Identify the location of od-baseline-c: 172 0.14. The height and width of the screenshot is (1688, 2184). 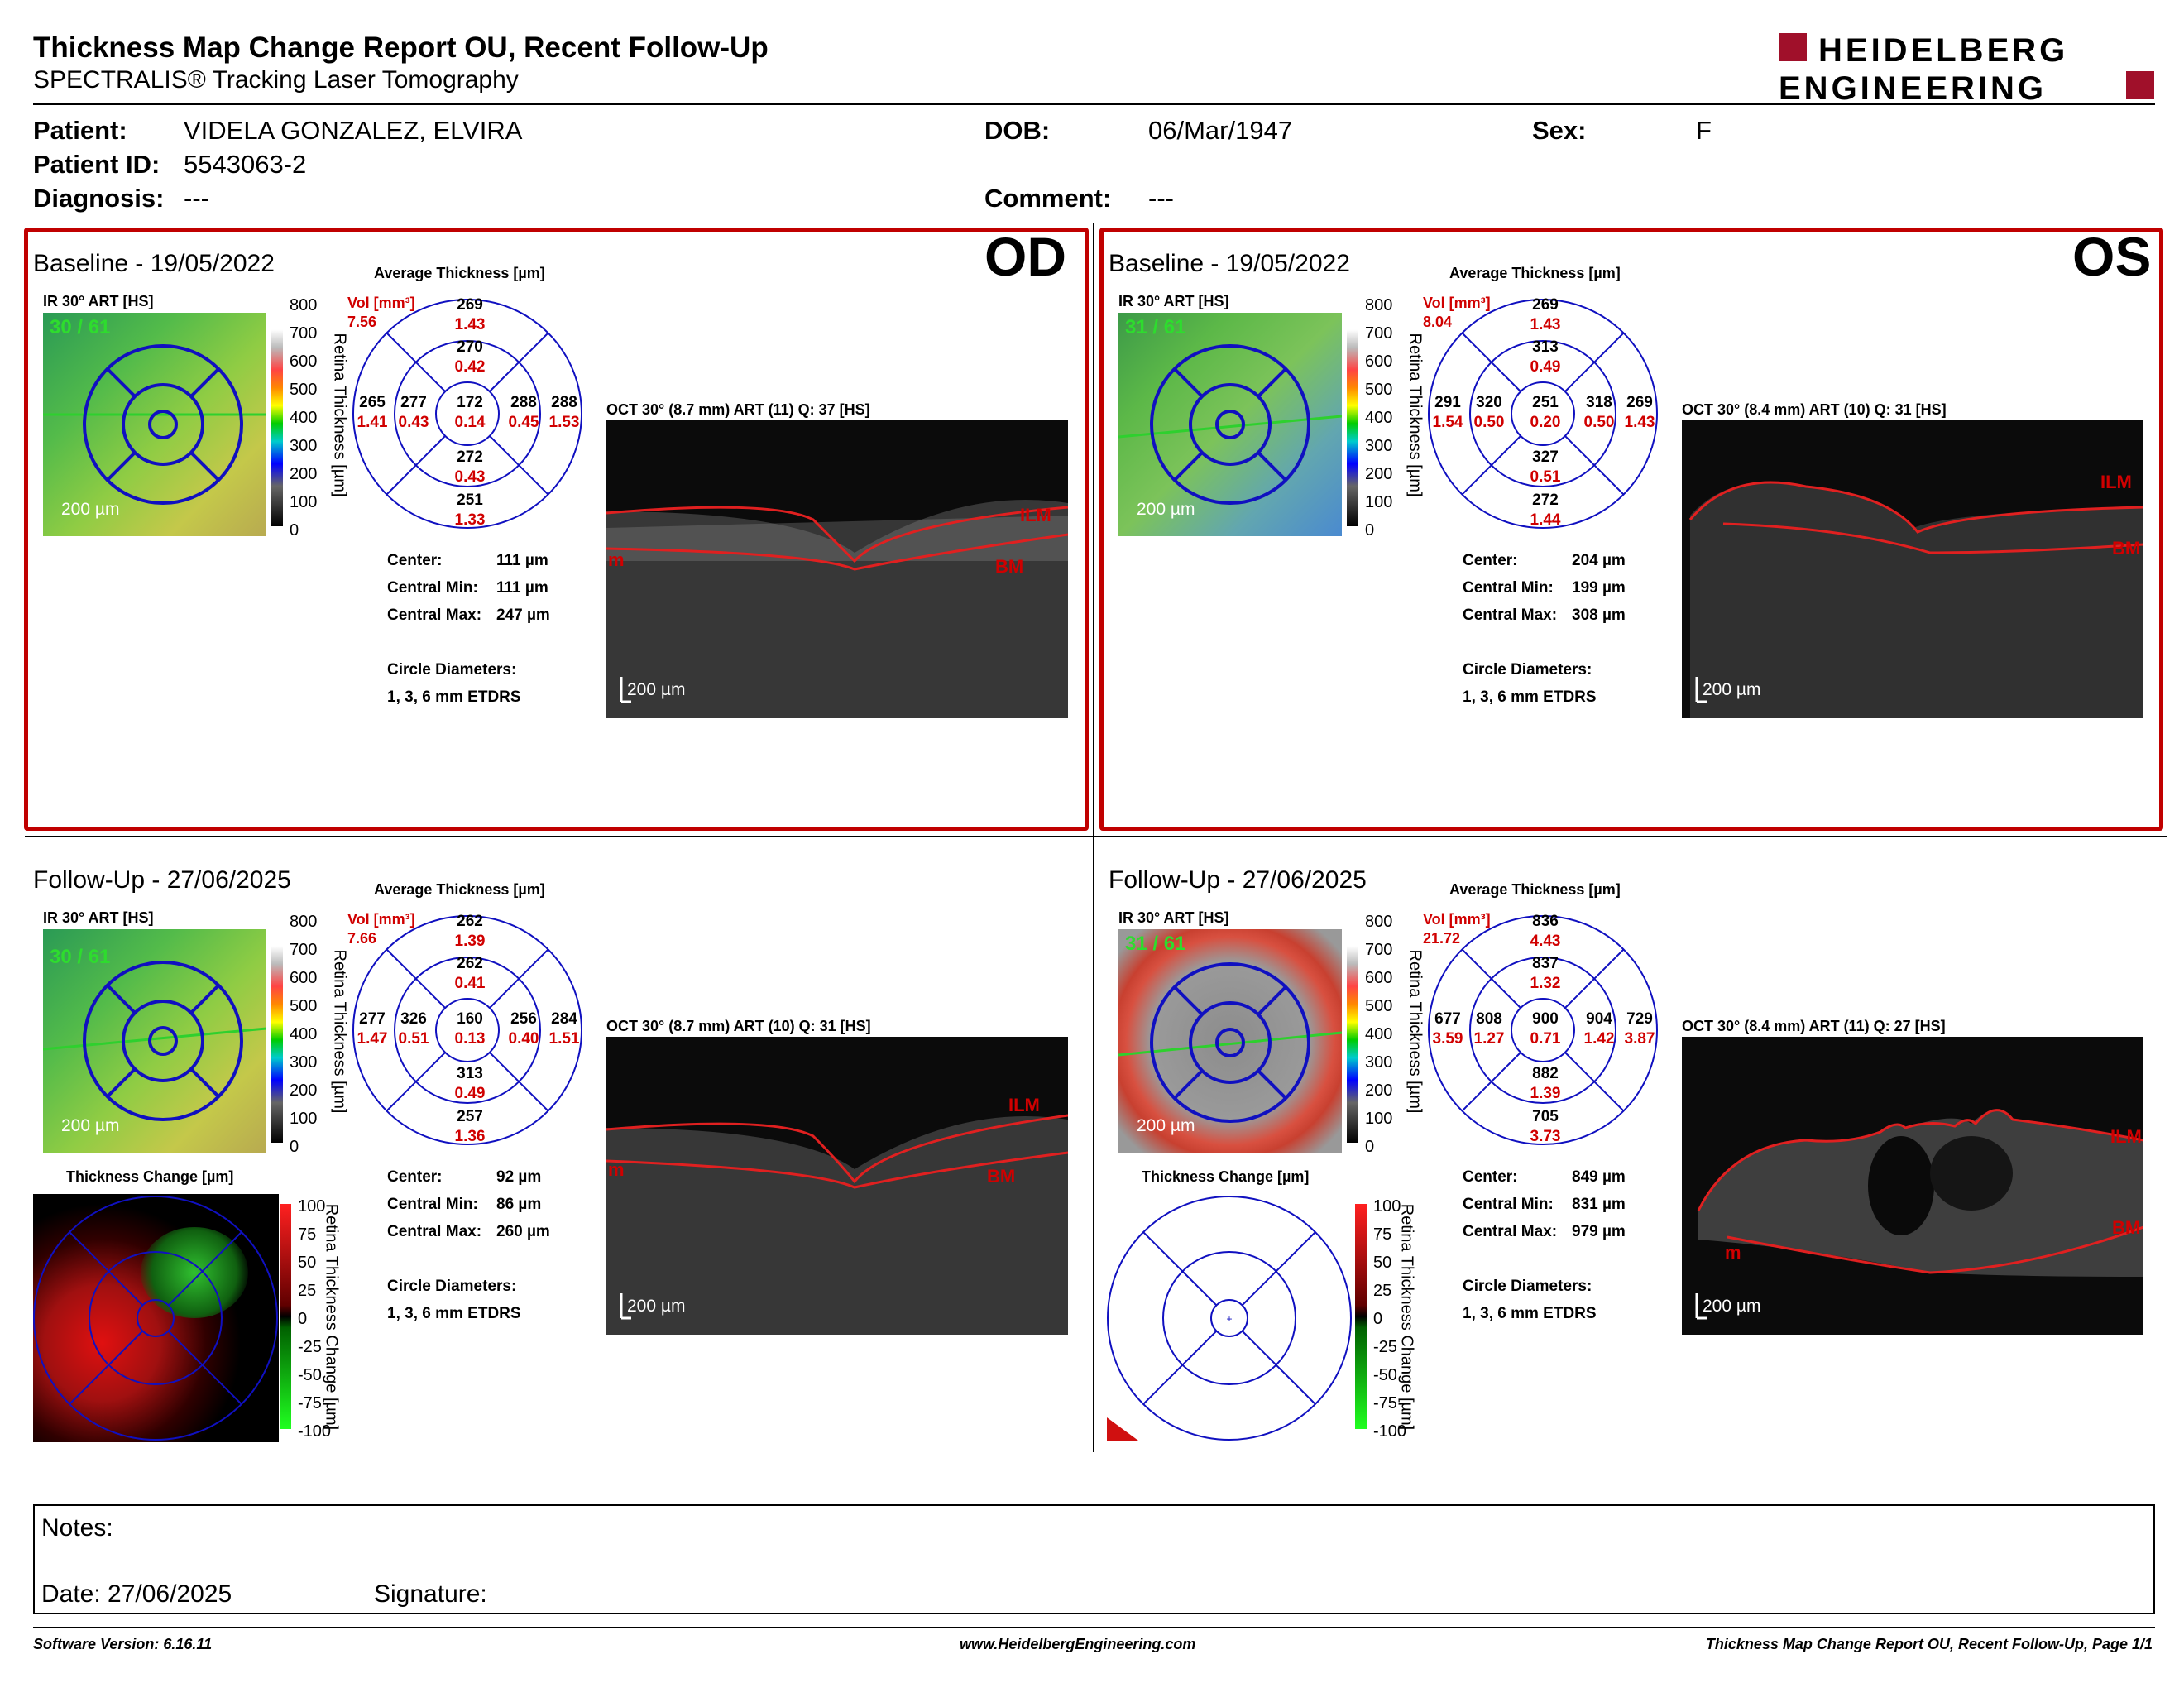
(469, 413).